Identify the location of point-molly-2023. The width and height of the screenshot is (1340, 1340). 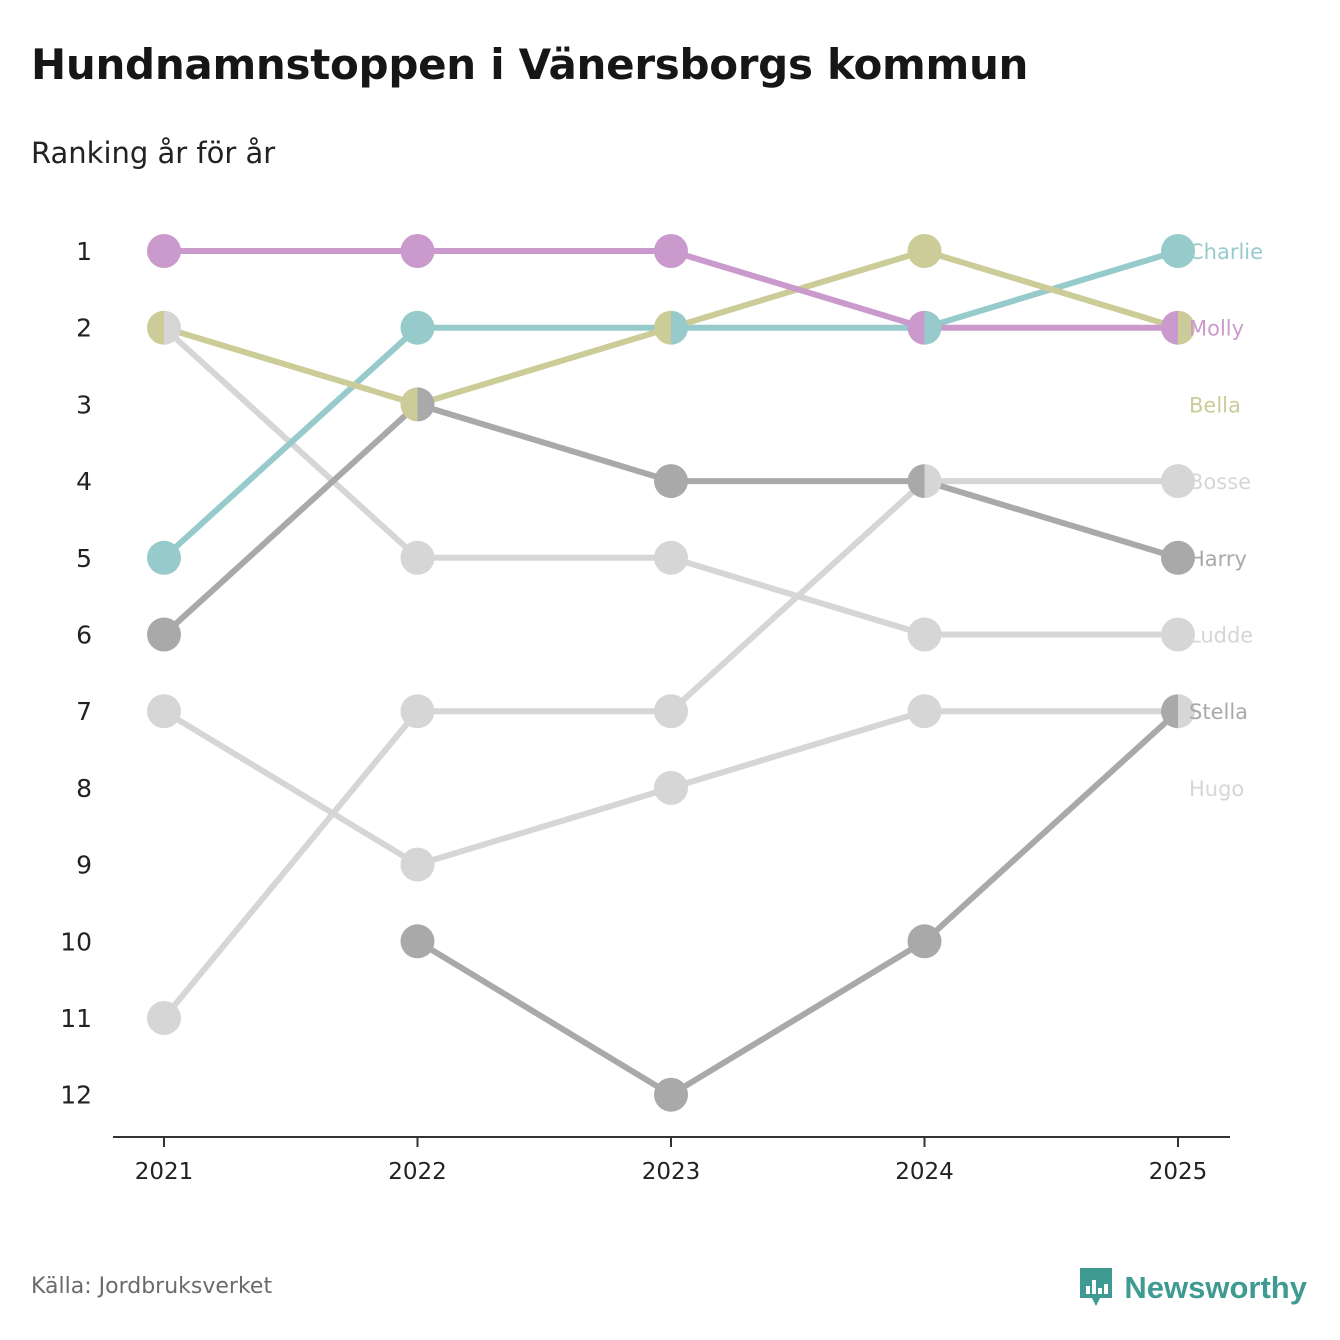
(671, 251).